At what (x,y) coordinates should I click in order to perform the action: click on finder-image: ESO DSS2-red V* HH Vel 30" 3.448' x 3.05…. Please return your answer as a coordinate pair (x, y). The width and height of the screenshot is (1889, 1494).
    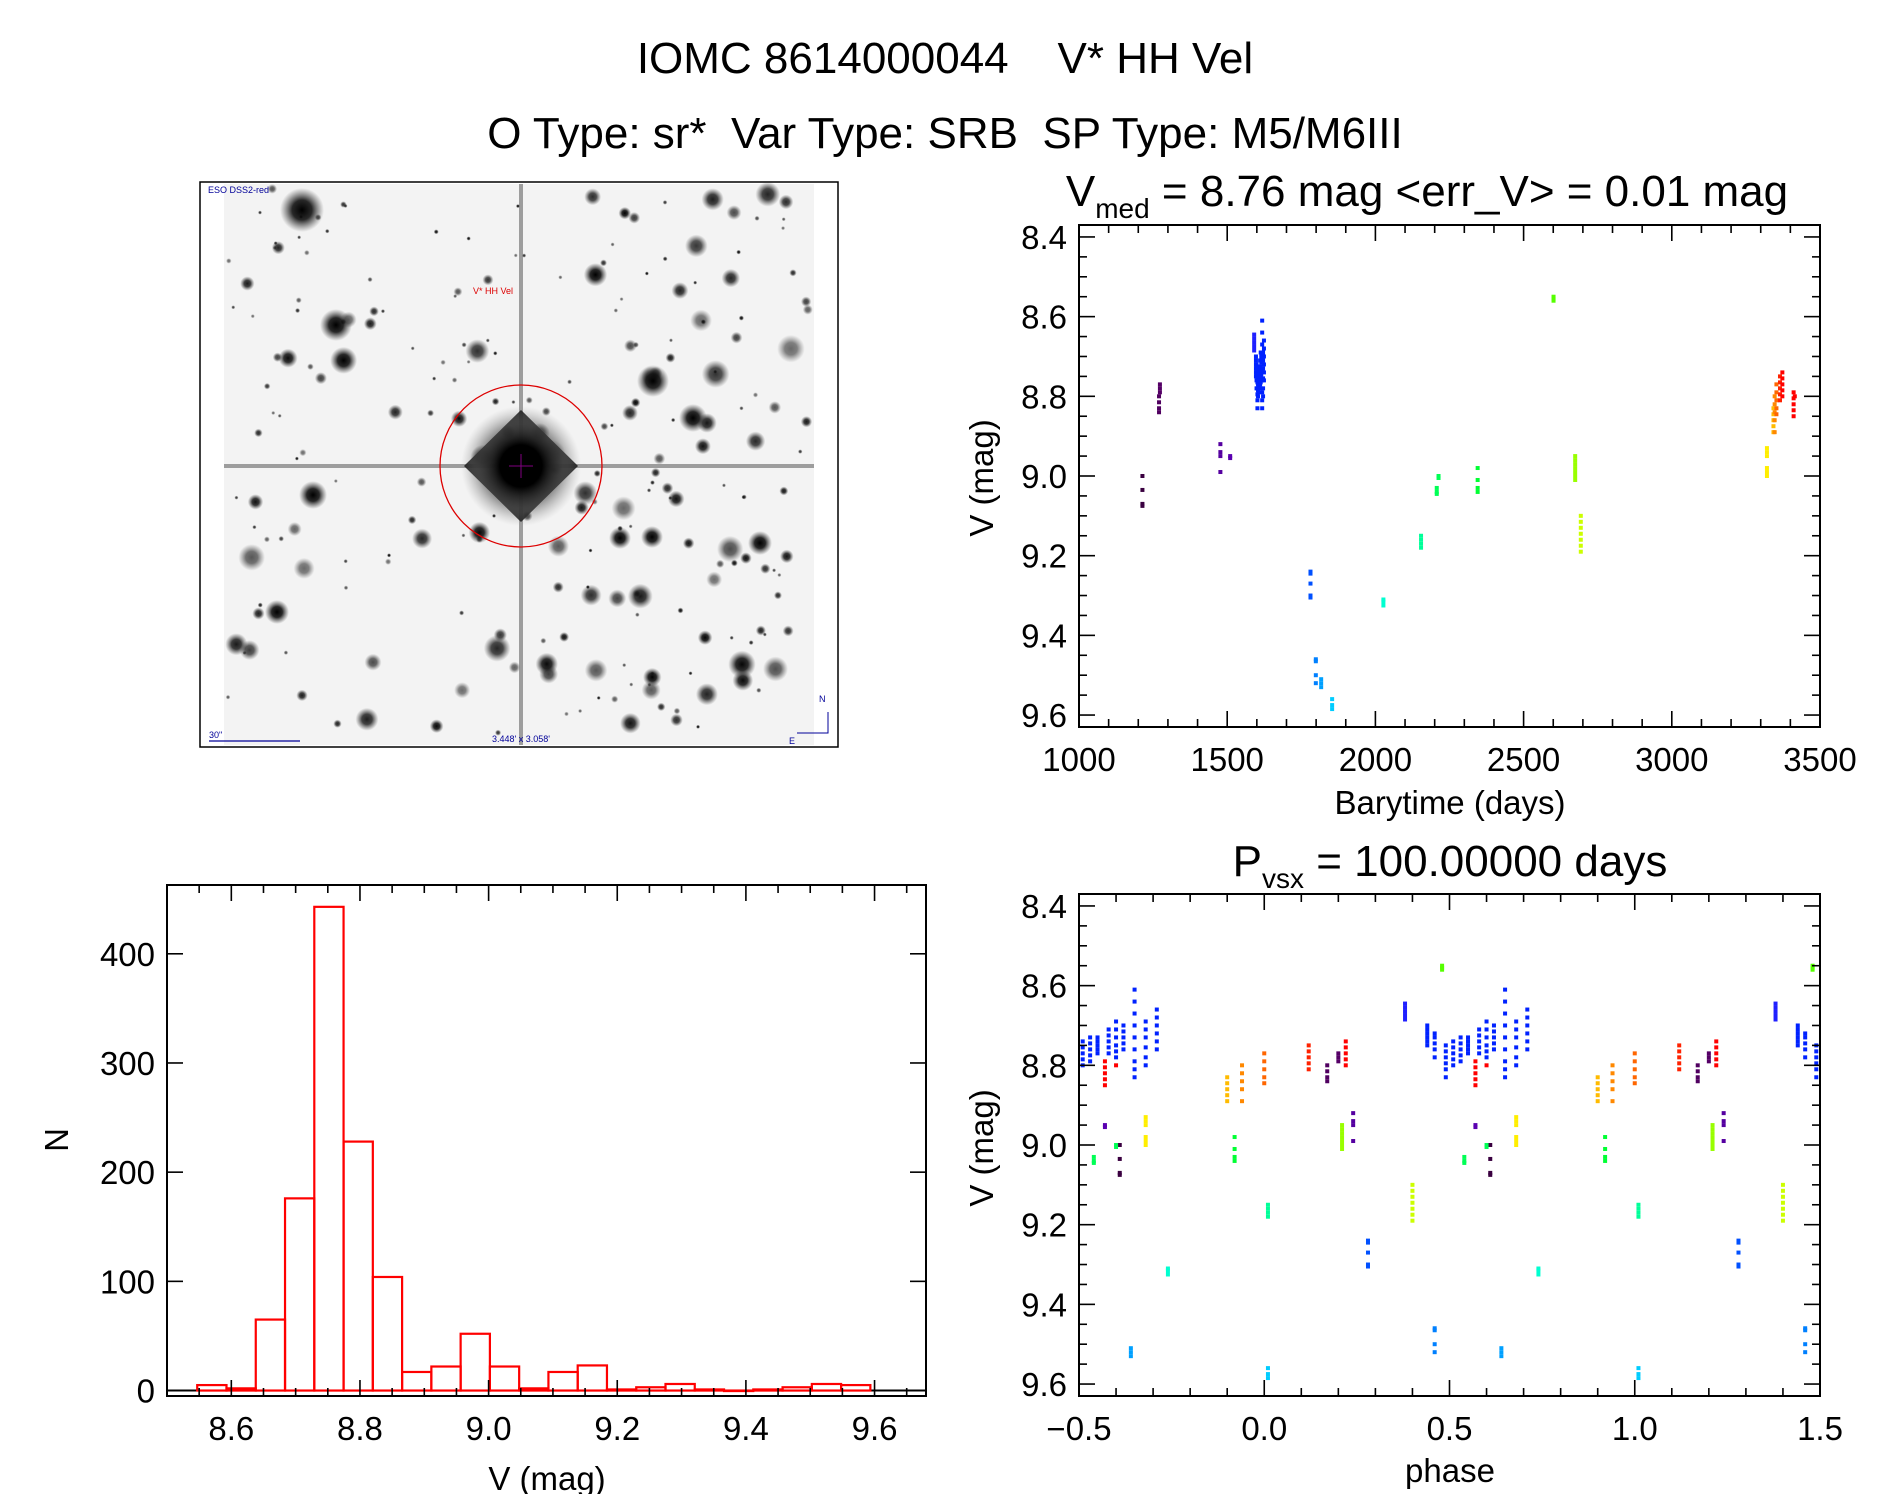
    Looking at the image, I should click on (519, 464).